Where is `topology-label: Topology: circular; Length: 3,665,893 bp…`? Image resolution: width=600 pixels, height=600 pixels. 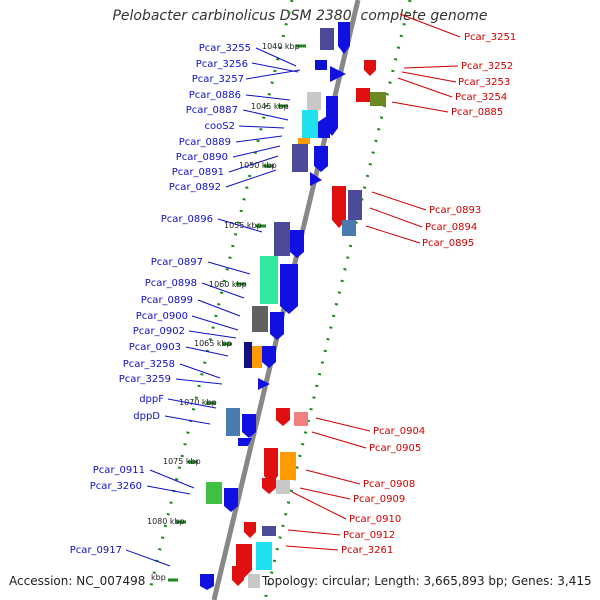 topology-label: Topology: circular; Length: 3,665,893 bp… is located at coordinates (427, 581).